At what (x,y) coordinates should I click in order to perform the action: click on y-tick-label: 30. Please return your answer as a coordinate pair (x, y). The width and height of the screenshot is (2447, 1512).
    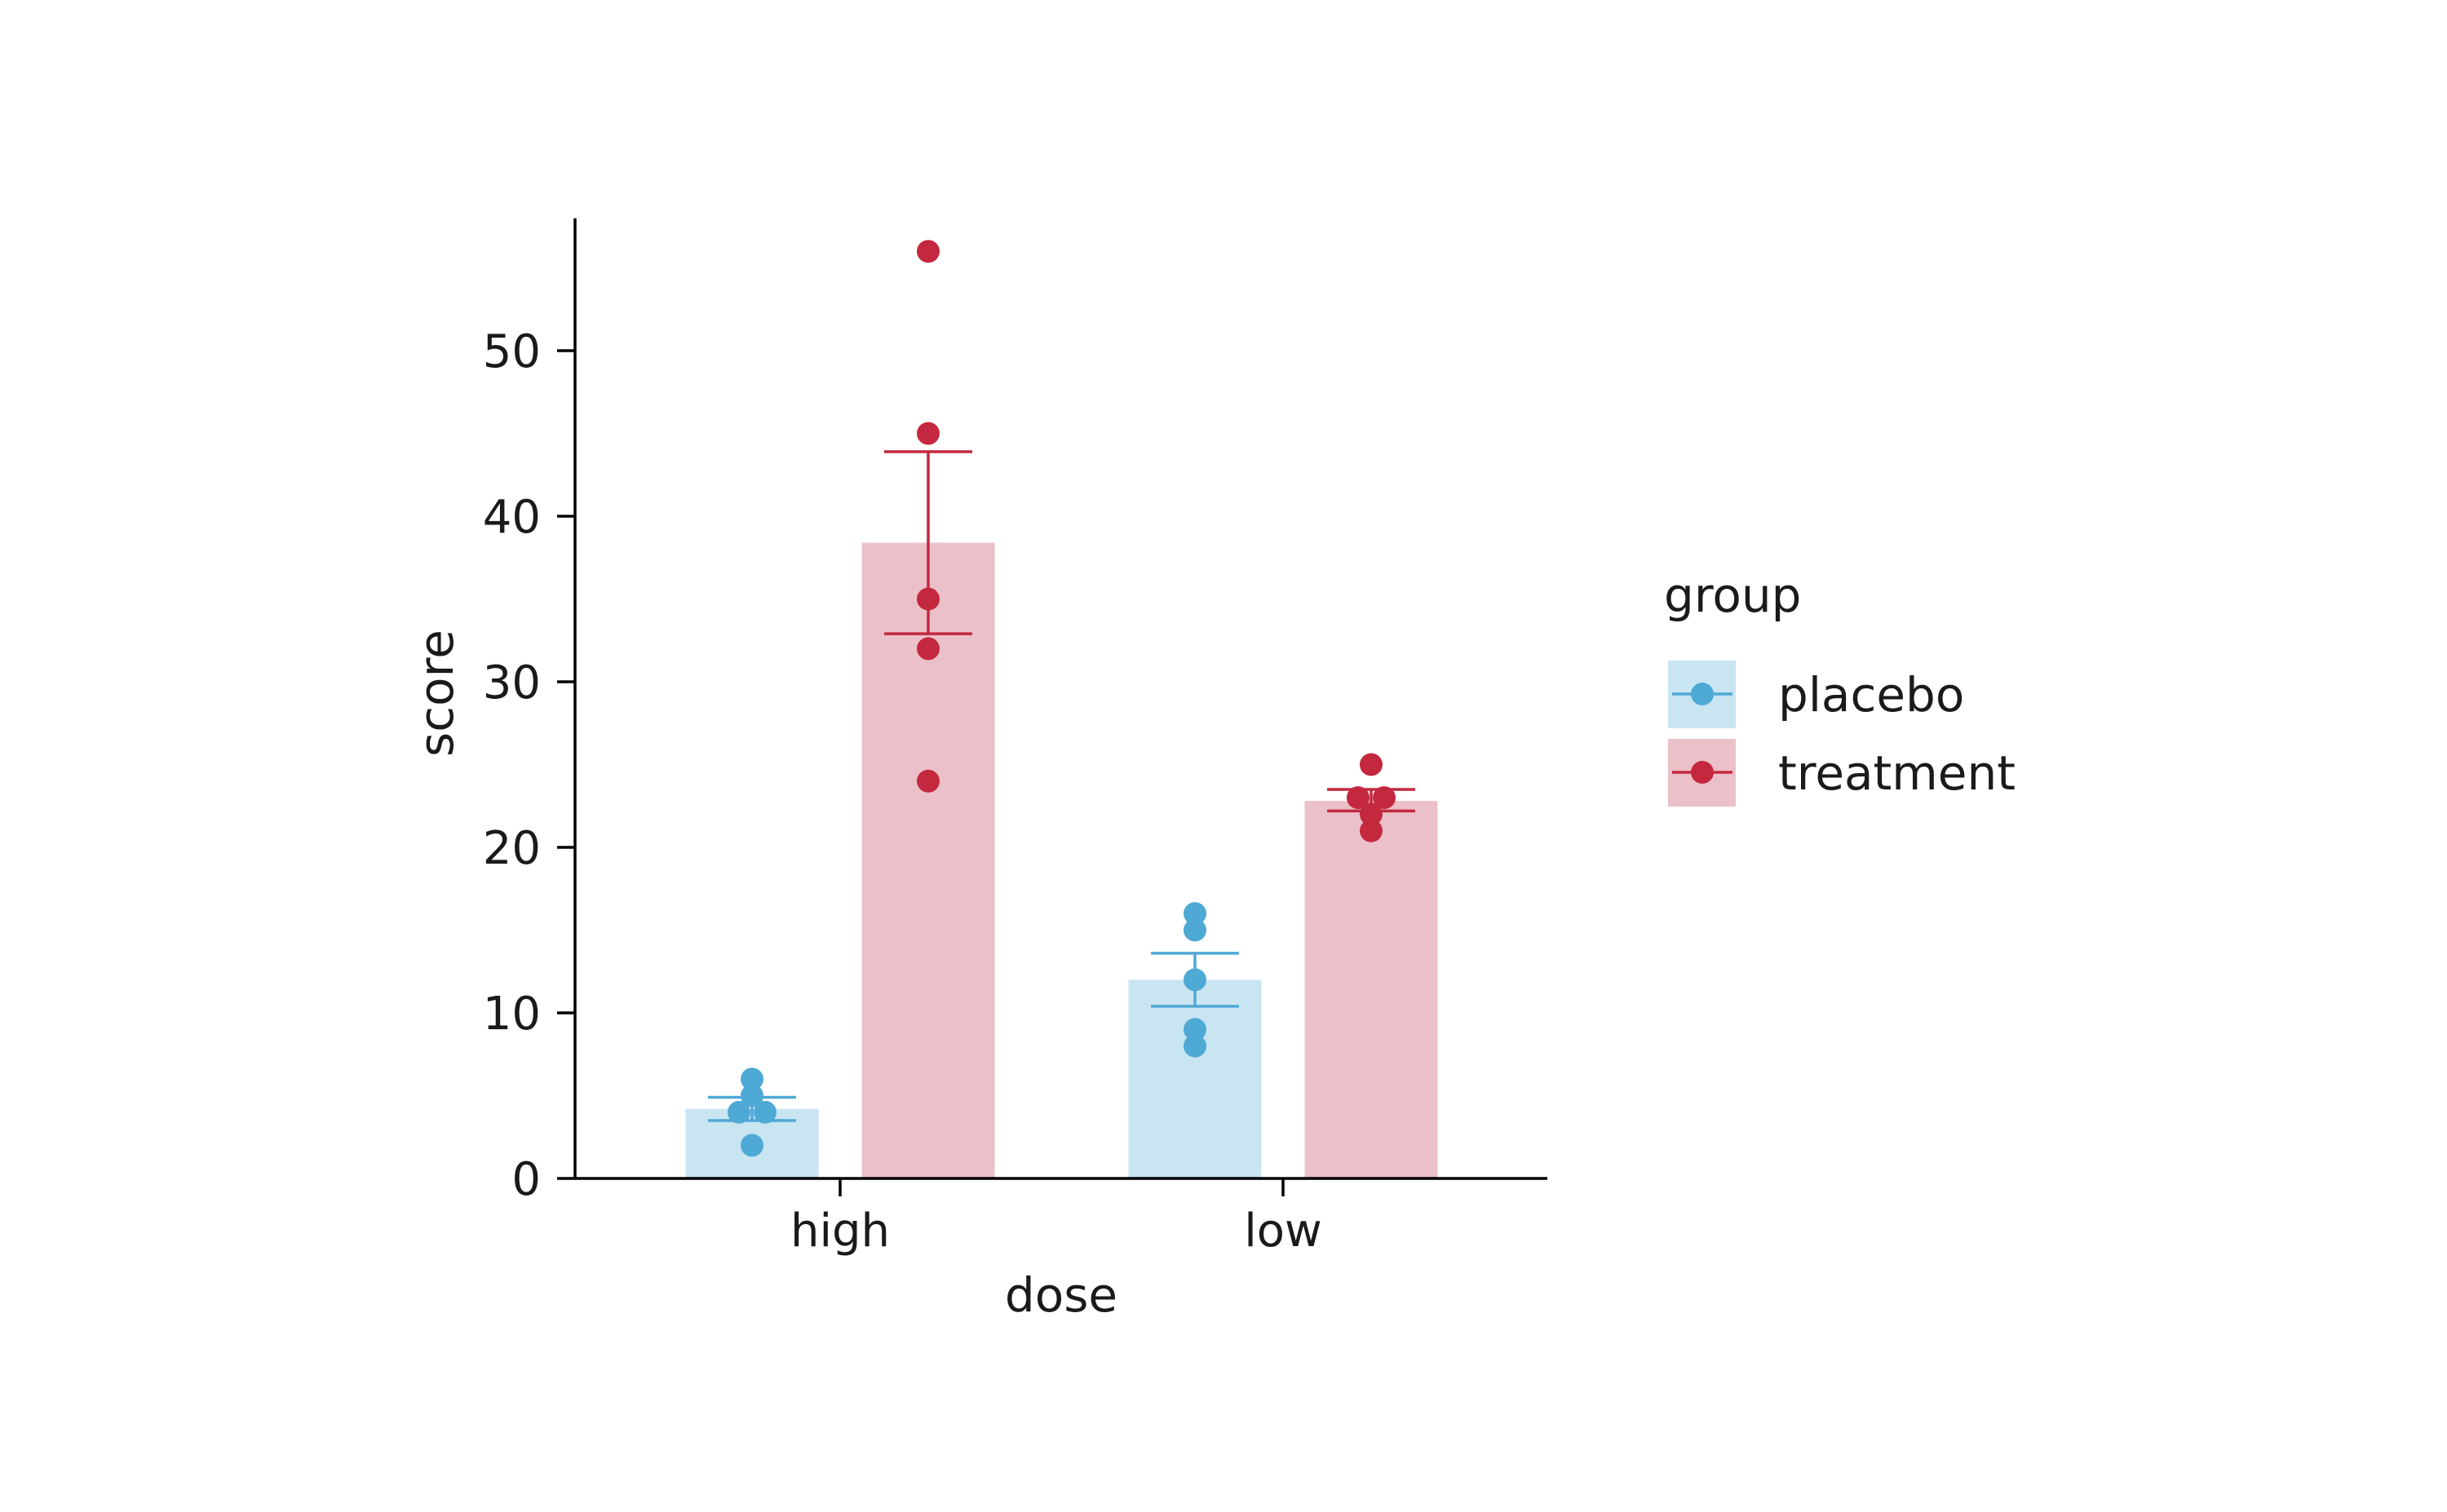
    Looking at the image, I should click on (512, 683).